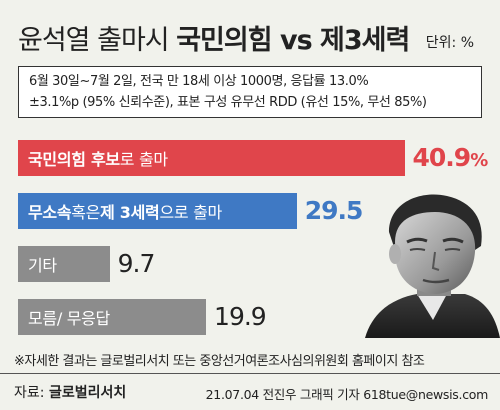 This screenshot has width=500, height=410. What do you see at coordinates (64, 264) in the screenshot?
I see `bar-other: 기타` at bounding box center [64, 264].